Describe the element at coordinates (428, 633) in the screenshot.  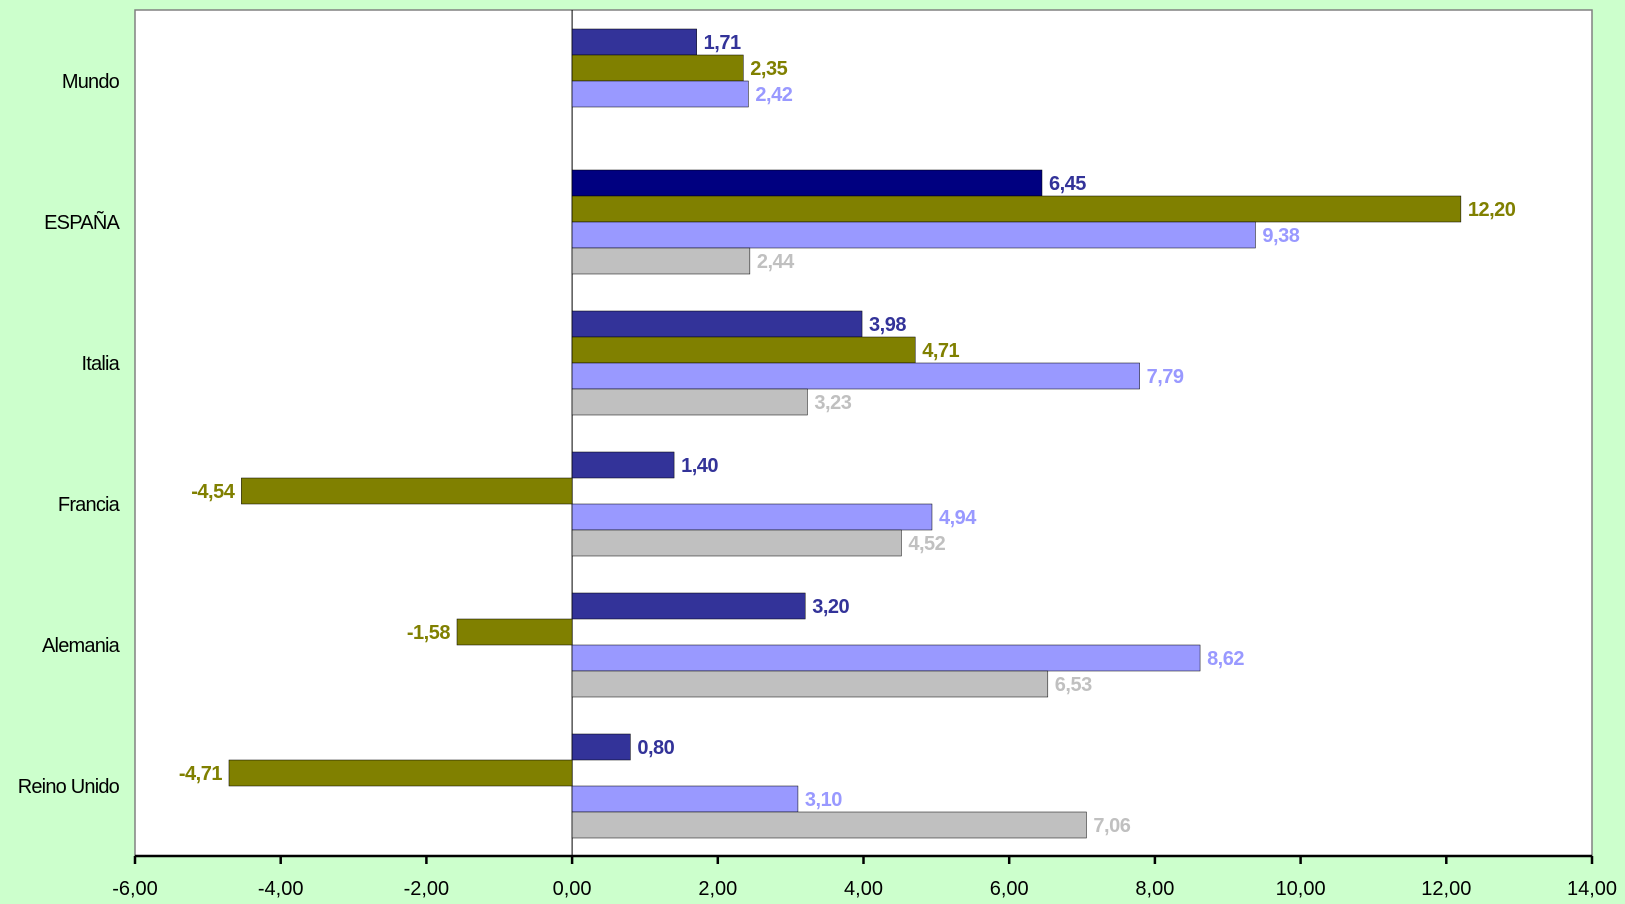
I see `data-label: -1,58` at that location.